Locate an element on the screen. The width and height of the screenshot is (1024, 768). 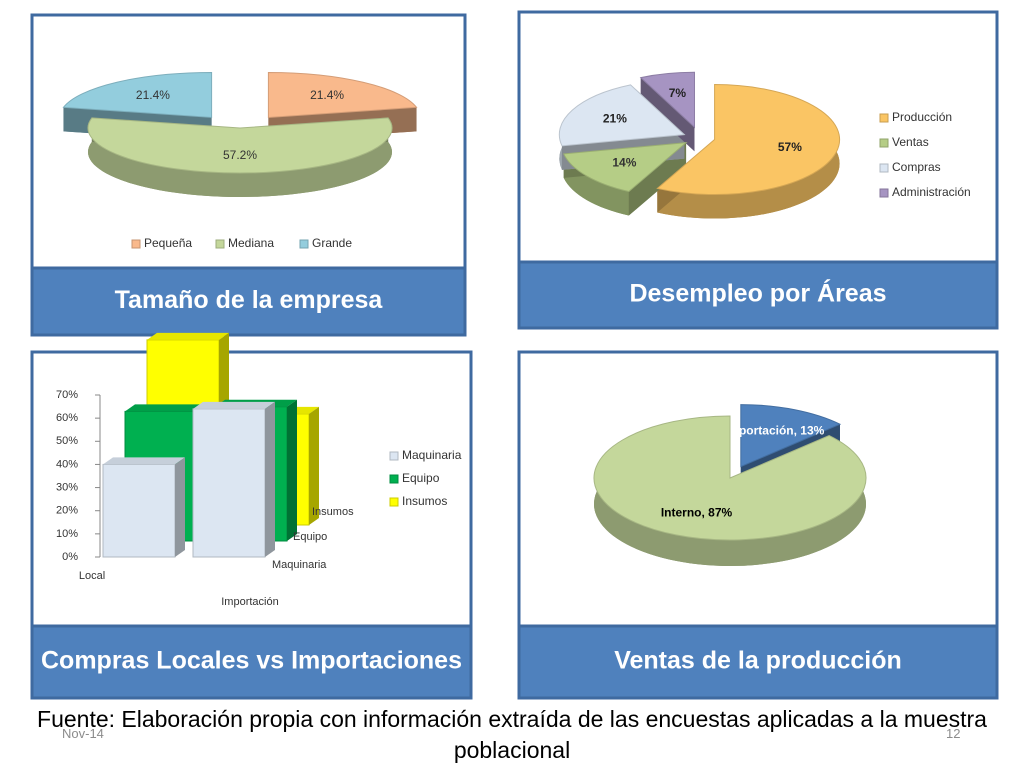
legend-label: Compras is located at coordinates (916, 167).